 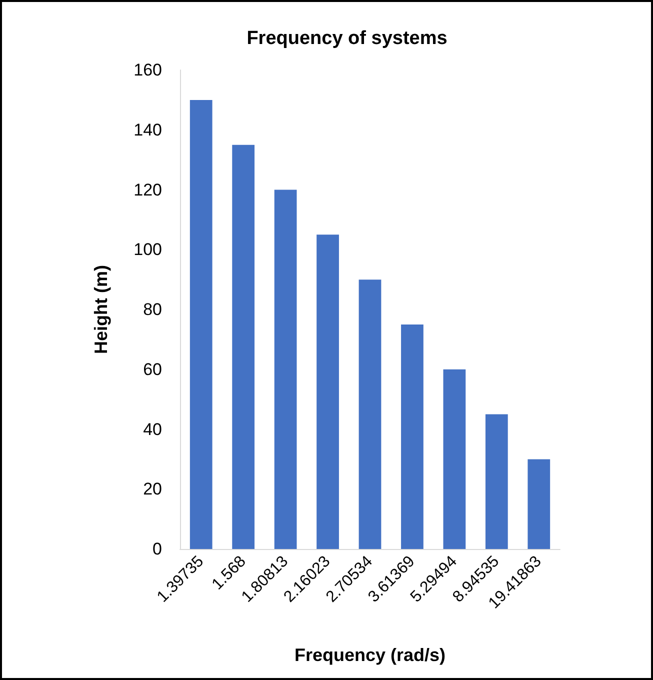 I want to click on y-tick-label: 80, so click(x=152, y=309).